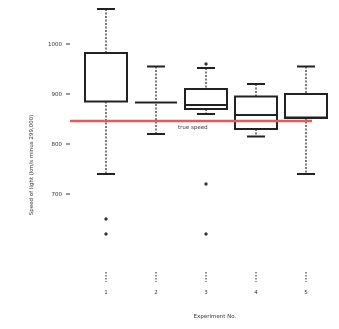 The image size is (339, 329). What do you see at coordinates (55, 45) in the screenshot?
I see `y-tick-label-1000: 1000` at bounding box center [55, 45].